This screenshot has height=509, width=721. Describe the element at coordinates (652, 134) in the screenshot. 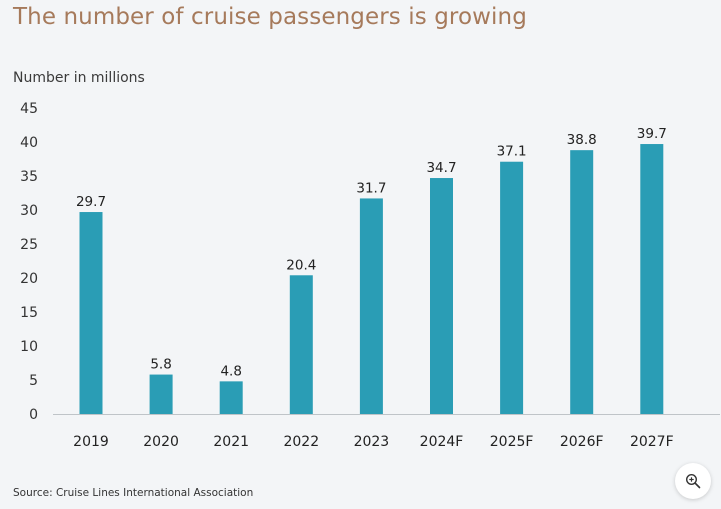

I see `data-label: 39.7` at that location.